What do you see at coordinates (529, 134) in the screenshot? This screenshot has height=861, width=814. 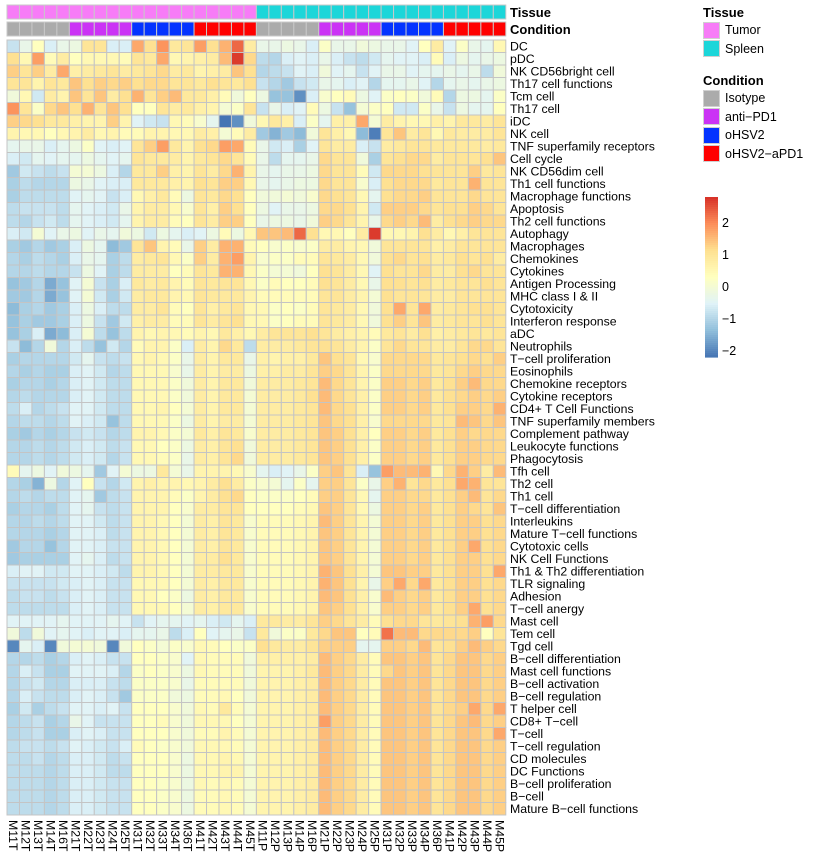 I see `row-label: NK cell` at bounding box center [529, 134].